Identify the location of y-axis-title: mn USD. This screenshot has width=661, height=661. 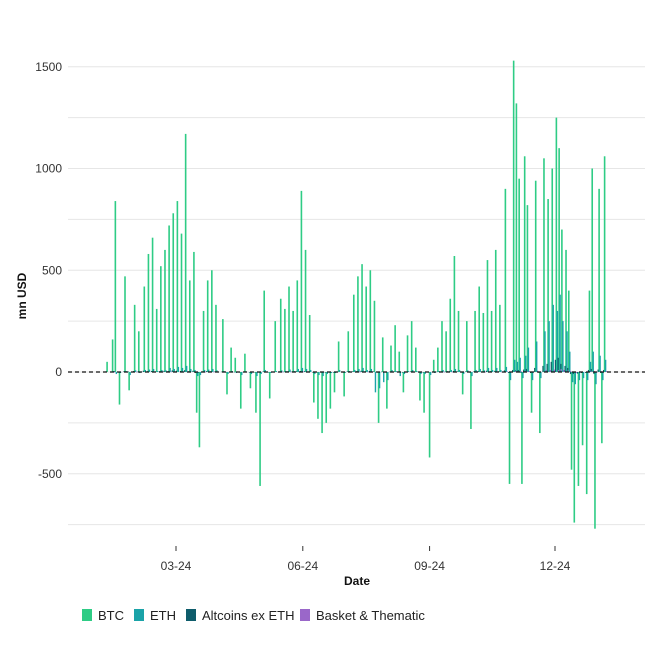
(22, 295).